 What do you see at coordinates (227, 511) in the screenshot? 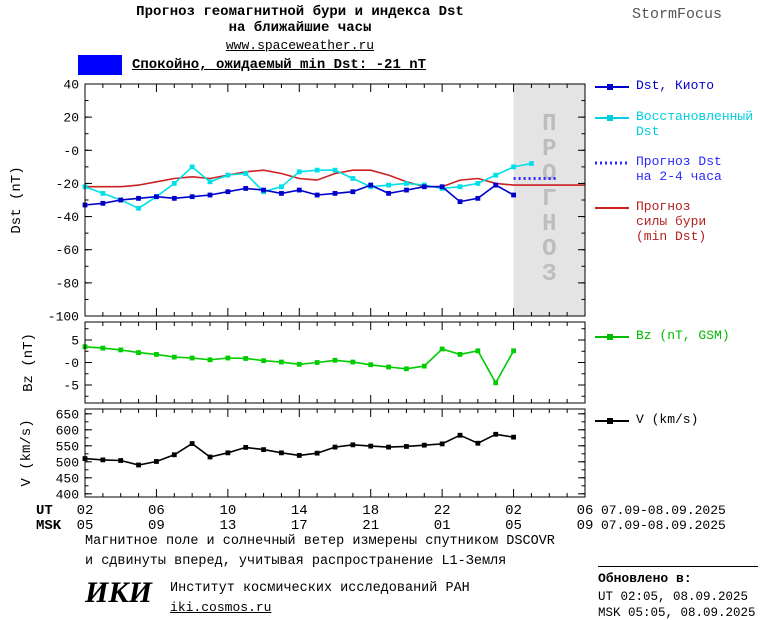
I see `svg-text: 10` at bounding box center [227, 511].